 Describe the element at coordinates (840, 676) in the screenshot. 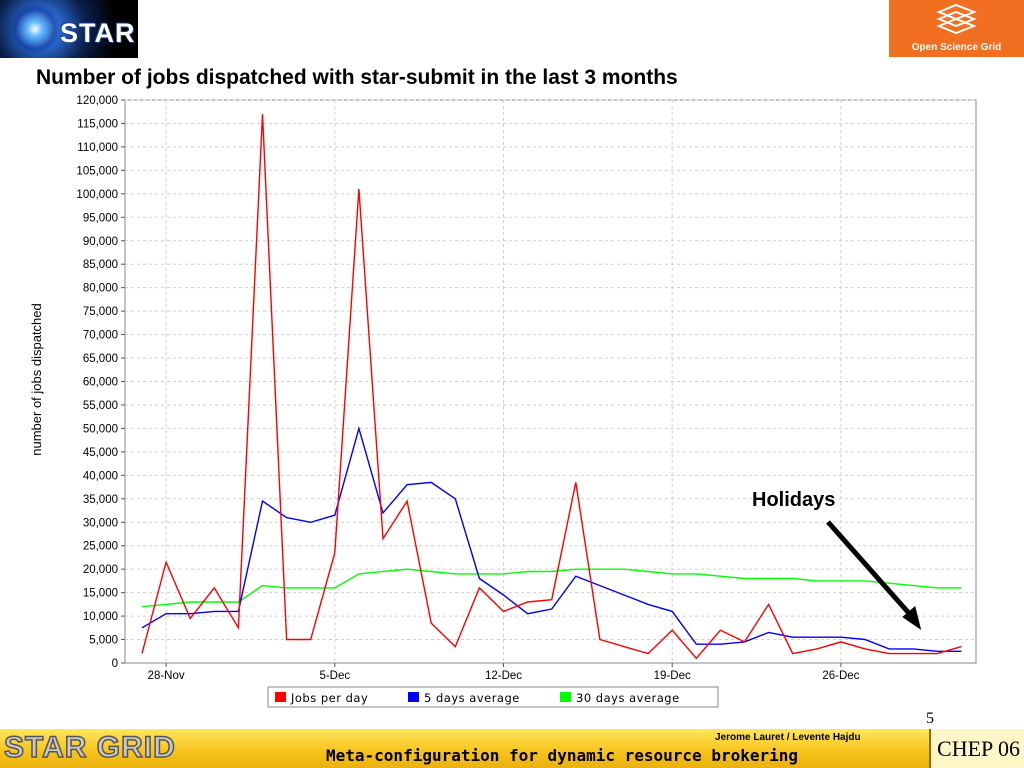

I see `x-tick-label: 26-Dec` at that location.